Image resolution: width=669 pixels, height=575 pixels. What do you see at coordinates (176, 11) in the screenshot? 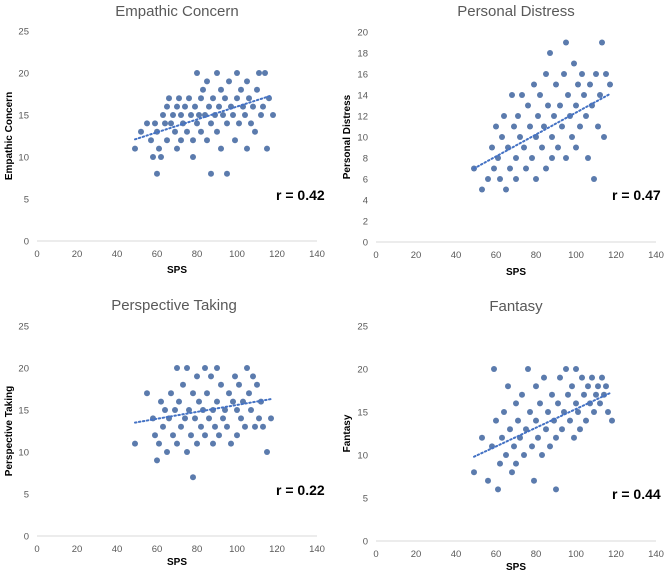
I see `chart-title: Empathic Concern` at bounding box center [176, 11].